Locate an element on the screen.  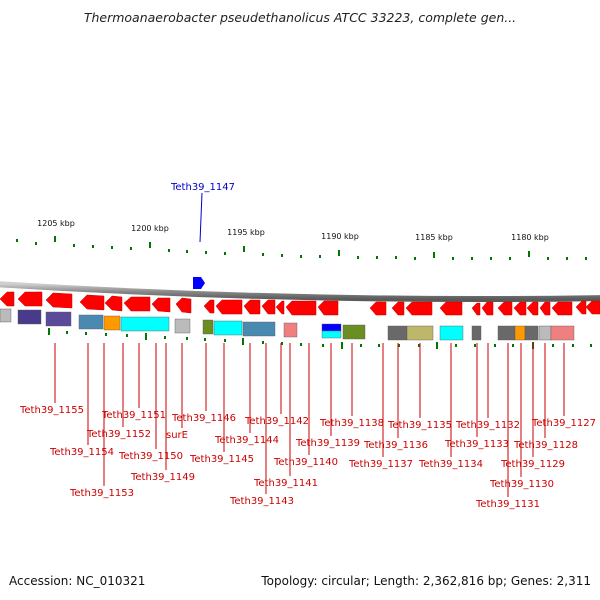
gene-label: Teth39_1150 is located at coordinates (150, 456).